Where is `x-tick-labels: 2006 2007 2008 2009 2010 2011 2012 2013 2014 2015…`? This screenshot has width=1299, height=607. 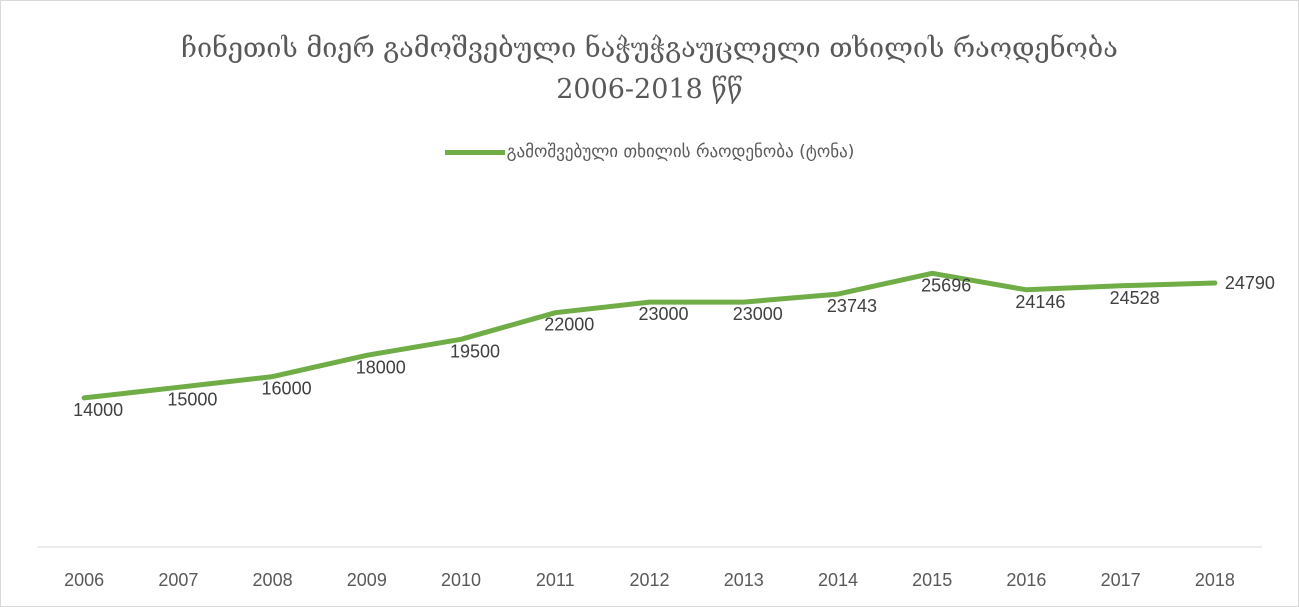 x-tick-labels: 2006 2007 2008 2009 2010 2011 2012 2013 2014 2015… is located at coordinates (649, 580).